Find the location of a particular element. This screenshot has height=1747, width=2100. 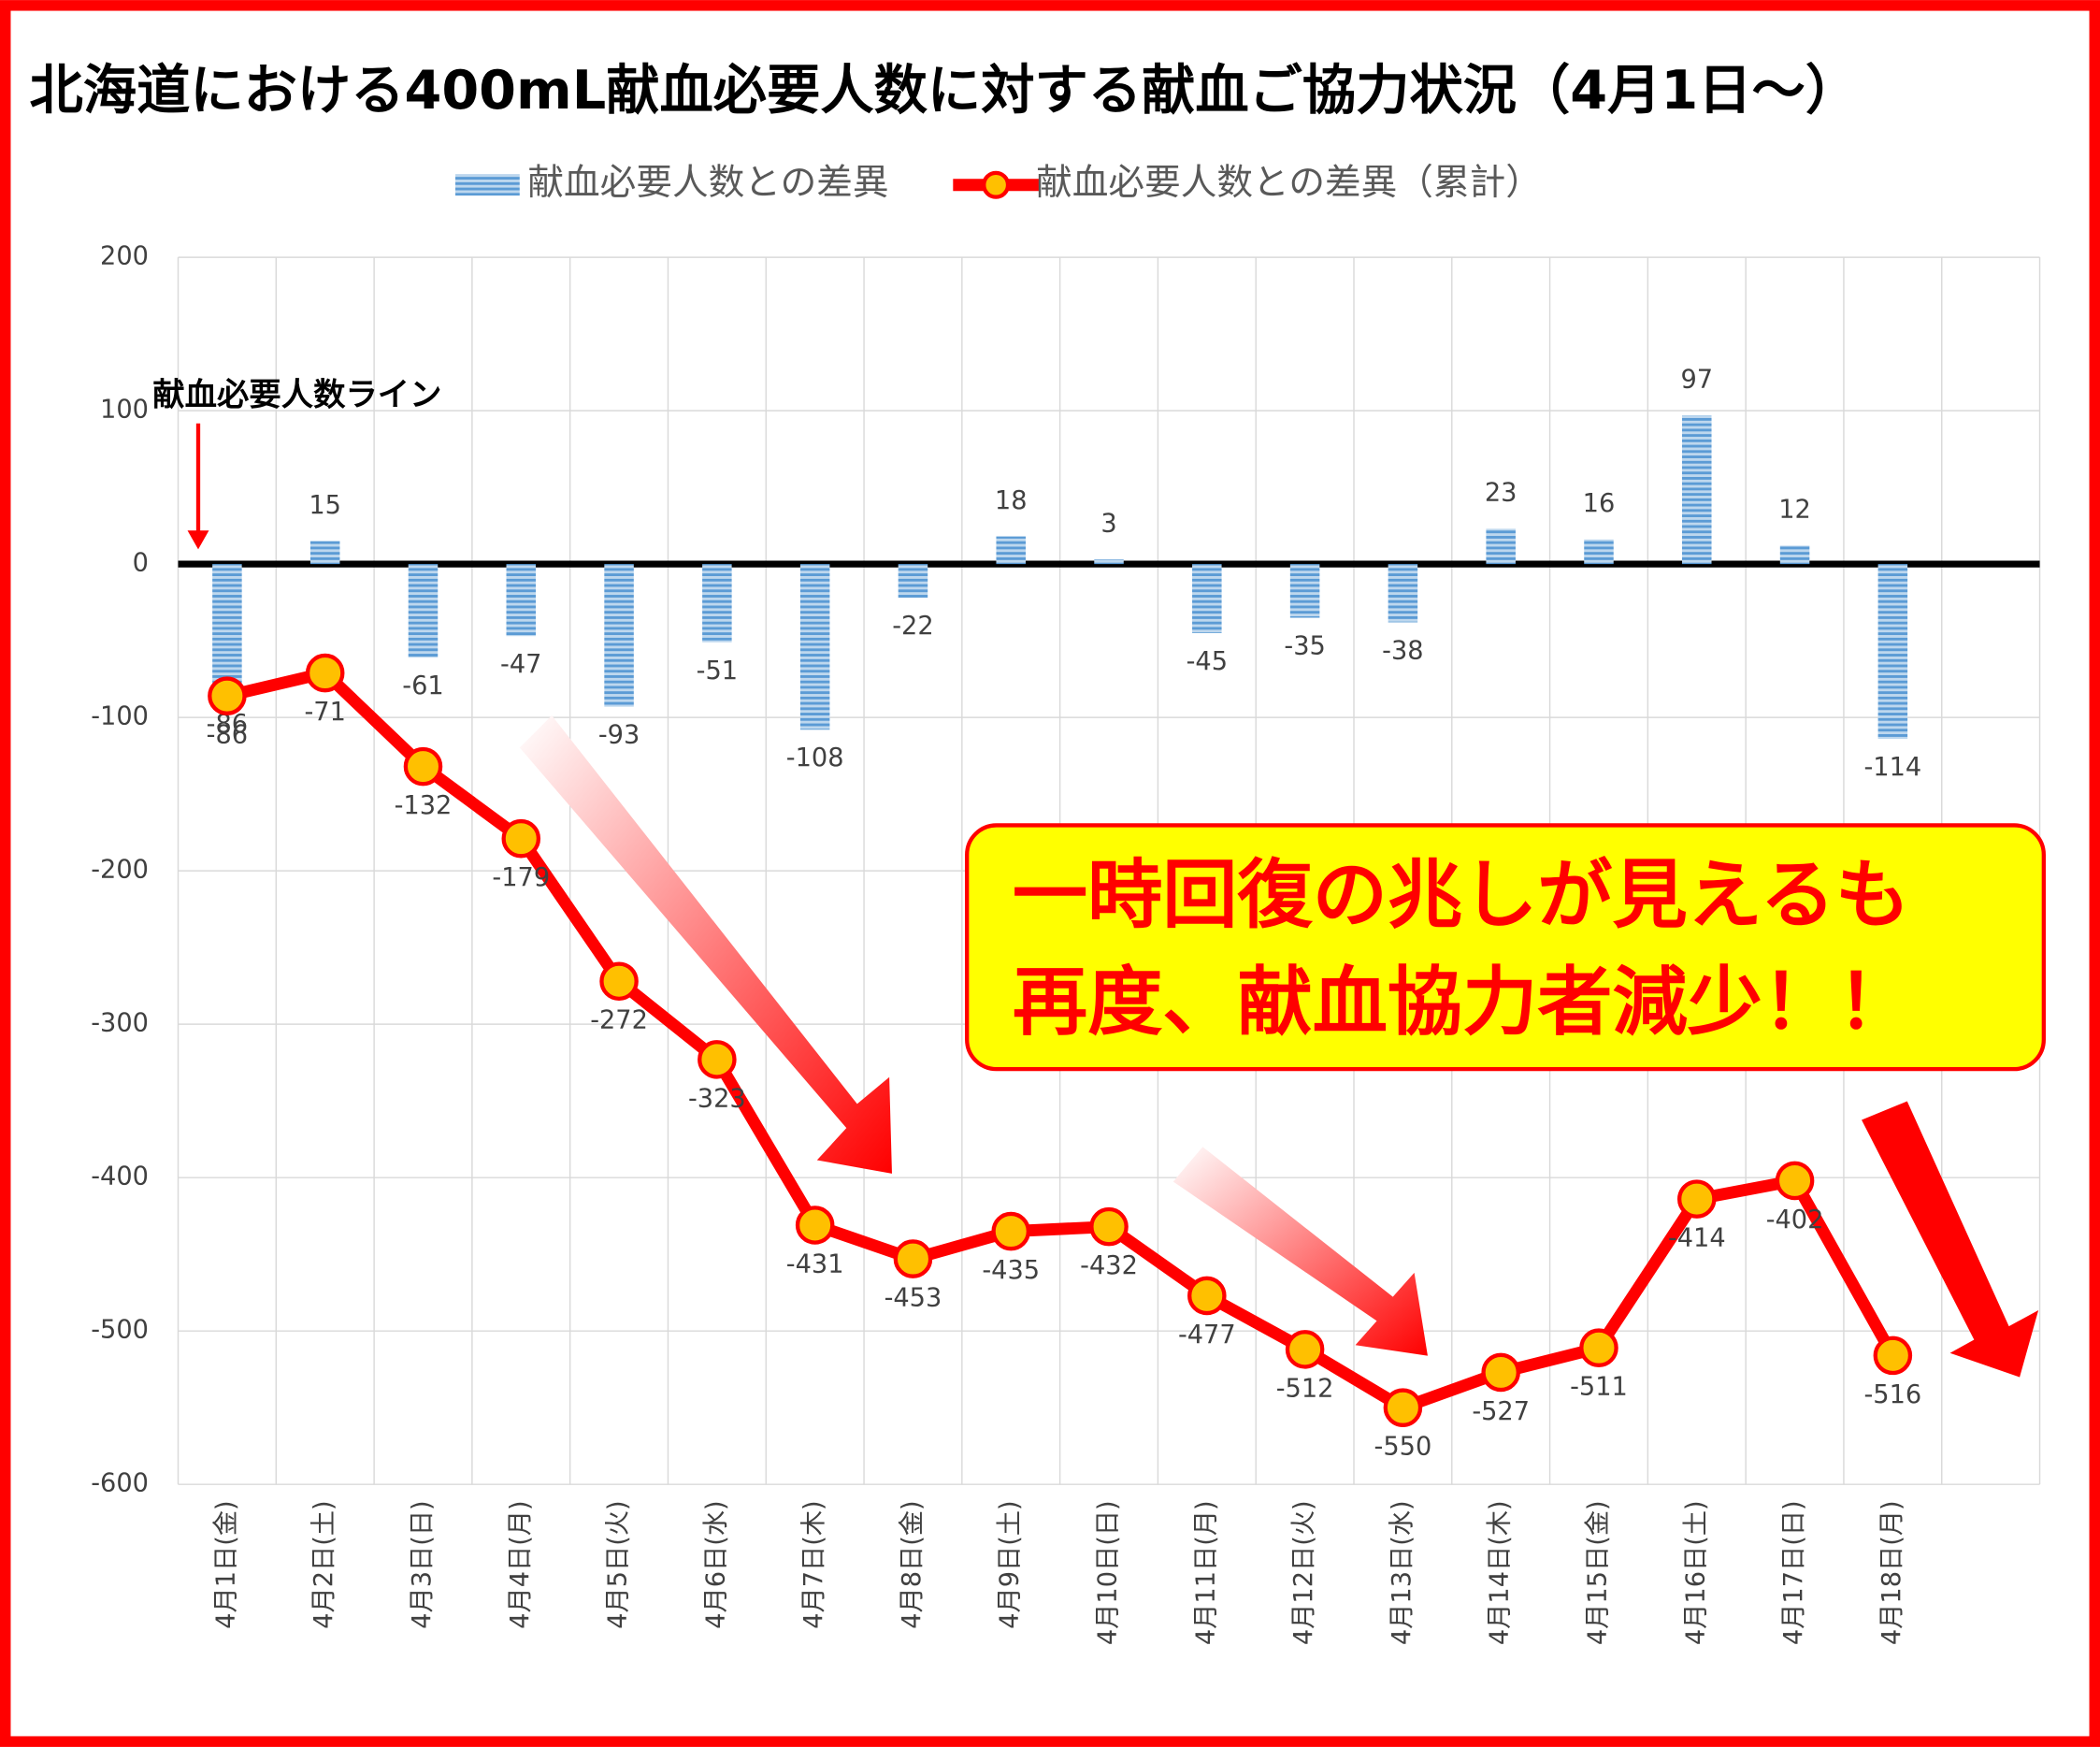

line-label: -402 is located at coordinates (1795, 1220).